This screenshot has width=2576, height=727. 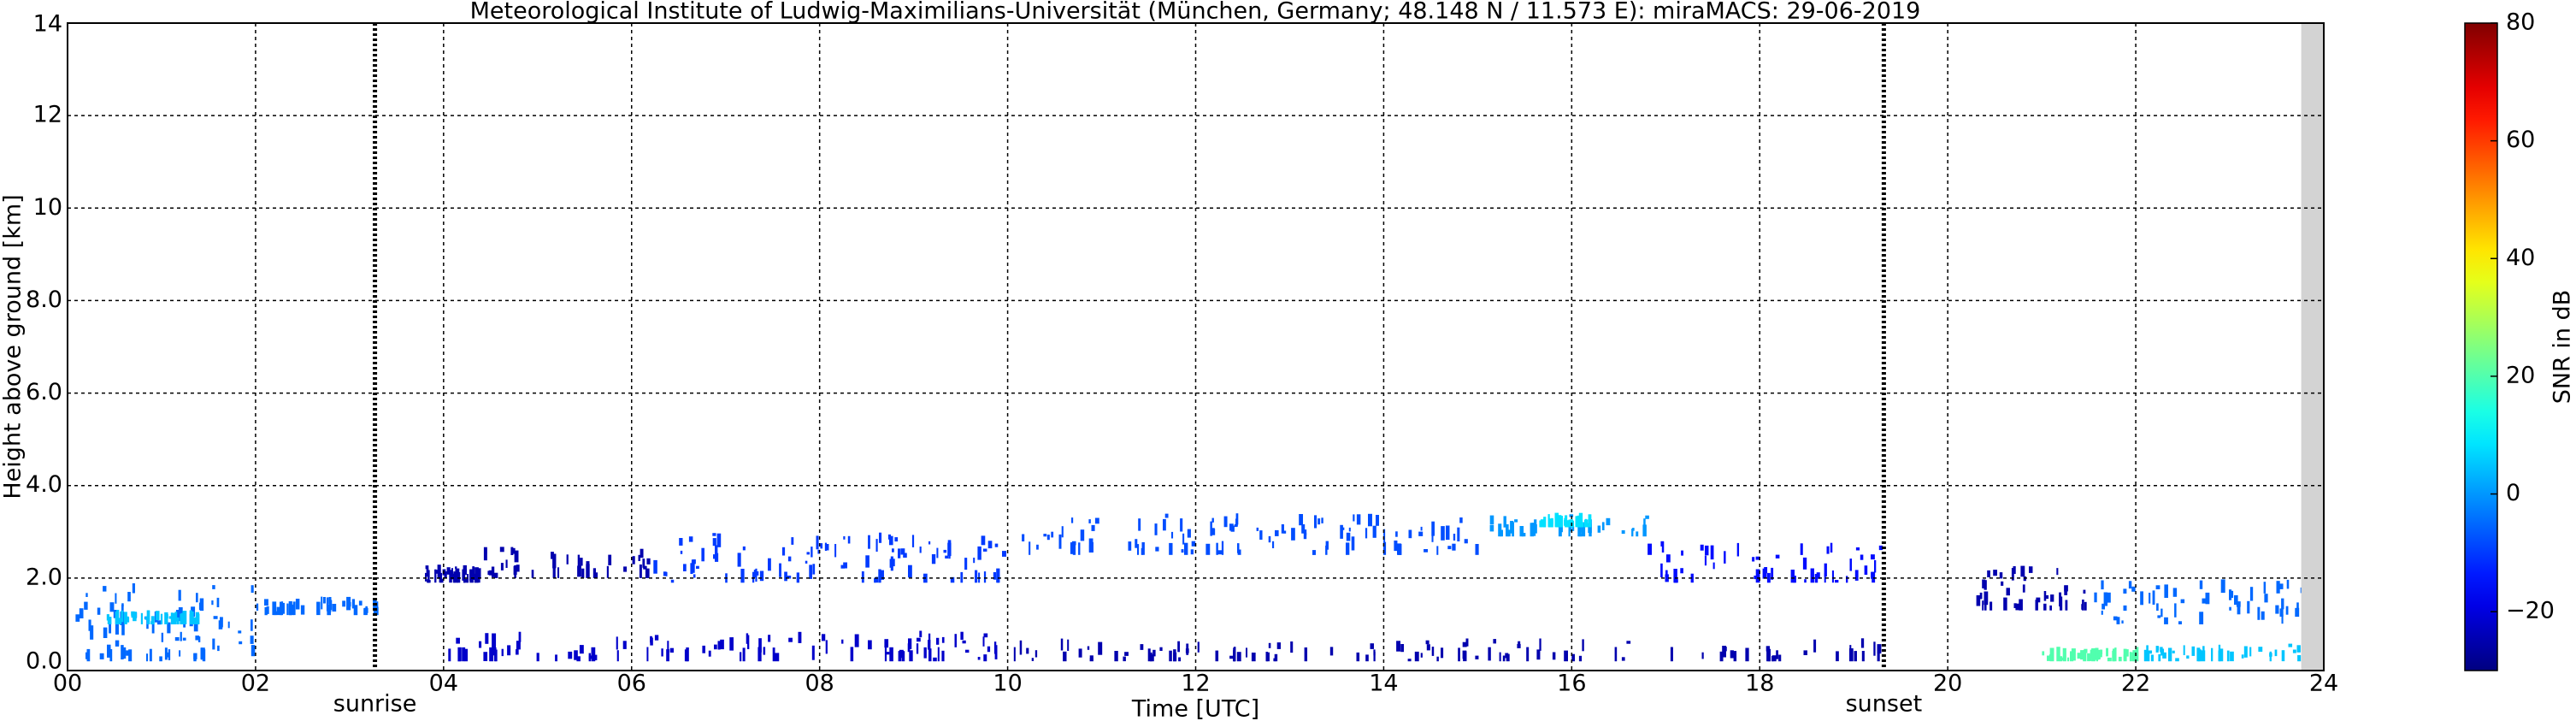 I want to click on x-tick-label: 00, so click(x=67, y=684).